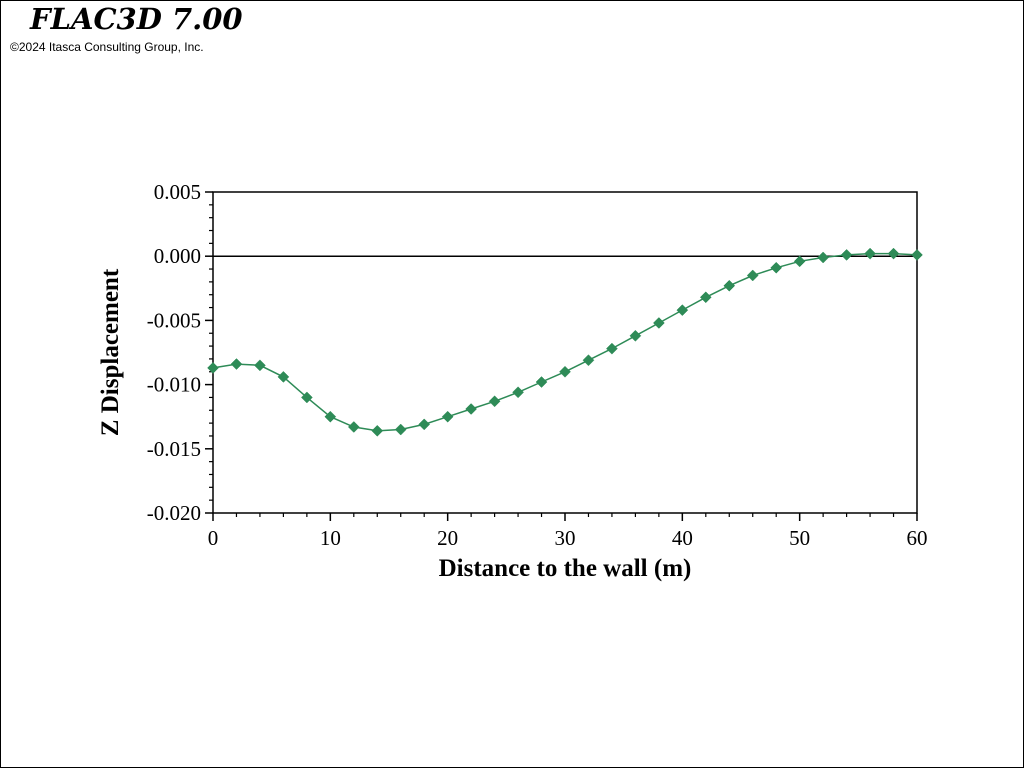 The width and height of the screenshot is (1024, 768). Describe the element at coordinates (174, 385) in the screenshot. I see `y-tick-label: -0.010` at that location.